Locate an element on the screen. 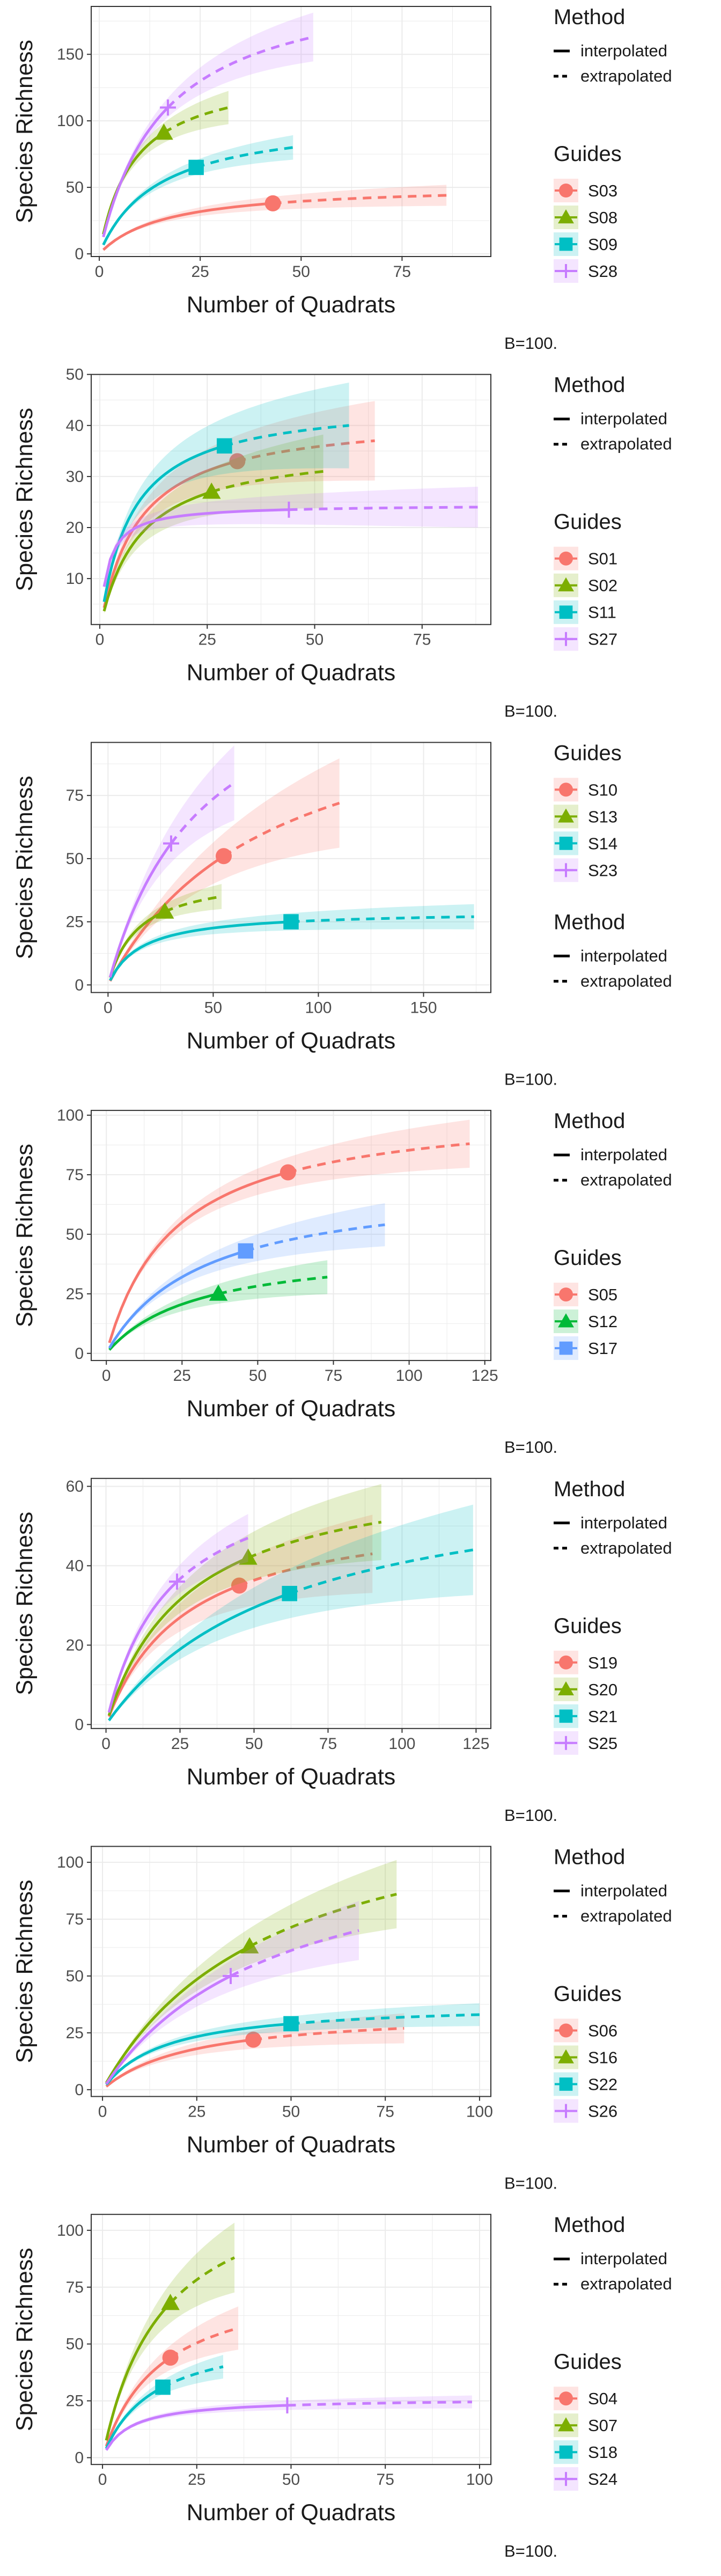  S10-interpolated-line is located at coordinates (167, 918).